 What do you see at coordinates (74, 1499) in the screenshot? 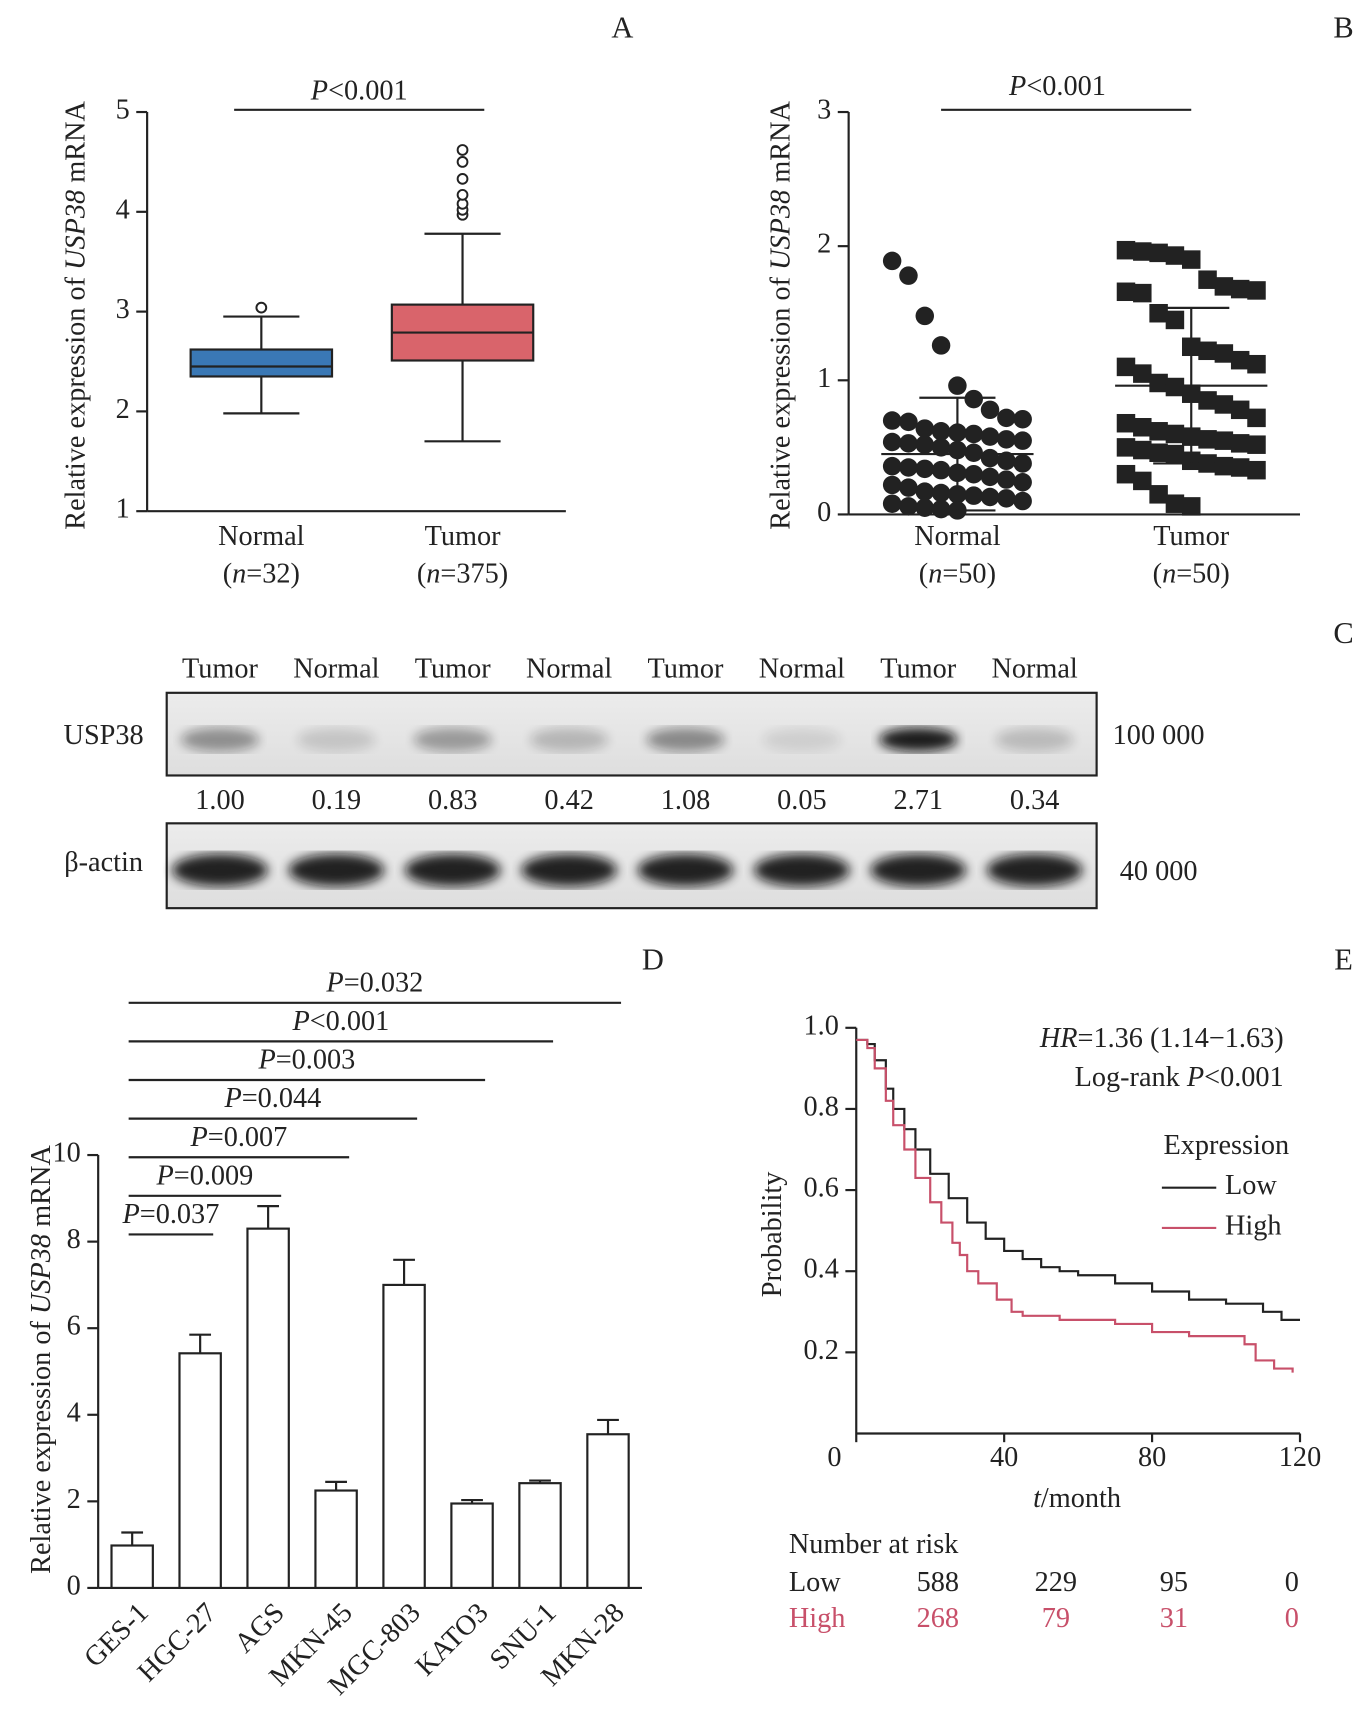
I see `y-tick-label: 2` at bounding box center [74, 1499].